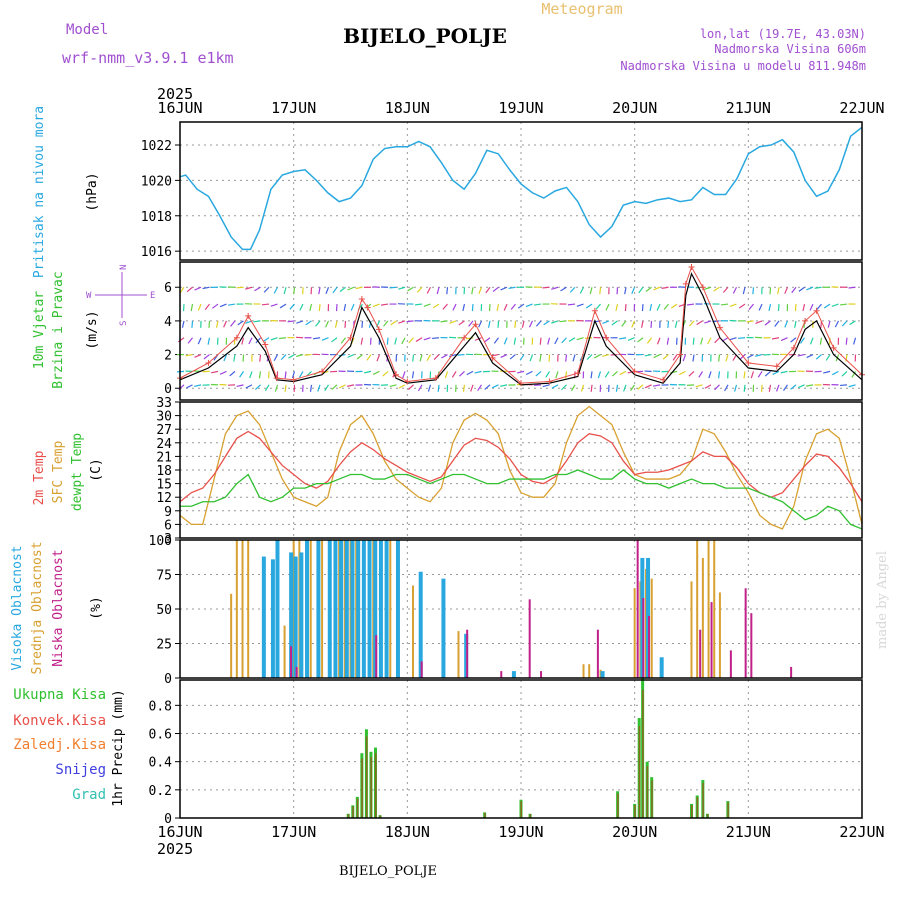 The height and width of the screenshot is (900, 900). I want to click on temp-label-2m: 2m Temp, so click(39, 477).